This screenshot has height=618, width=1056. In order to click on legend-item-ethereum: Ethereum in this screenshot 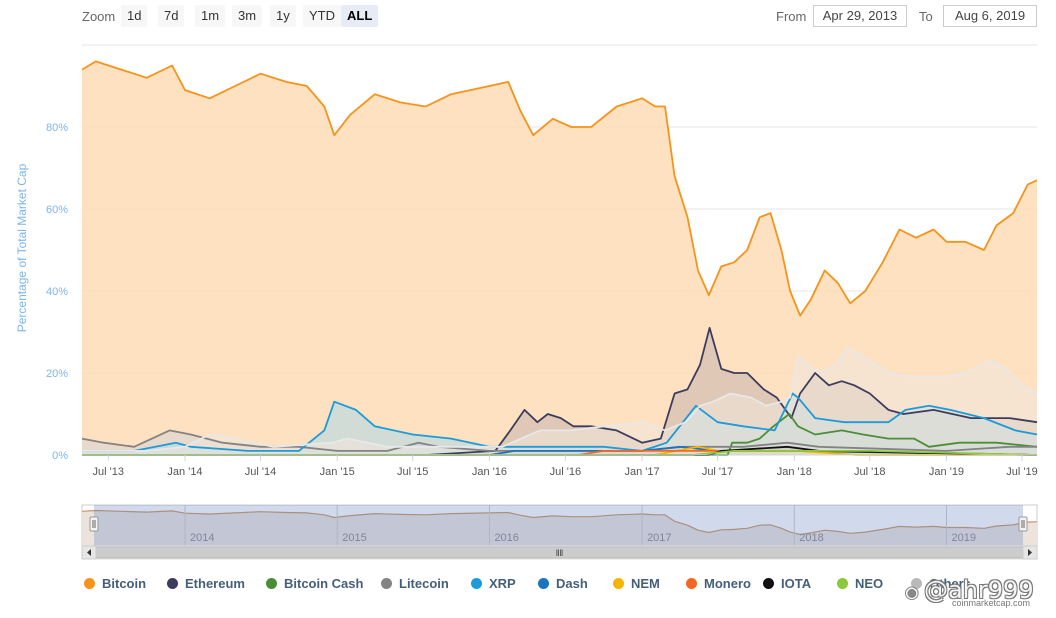, I will do `click(206, 583)`.